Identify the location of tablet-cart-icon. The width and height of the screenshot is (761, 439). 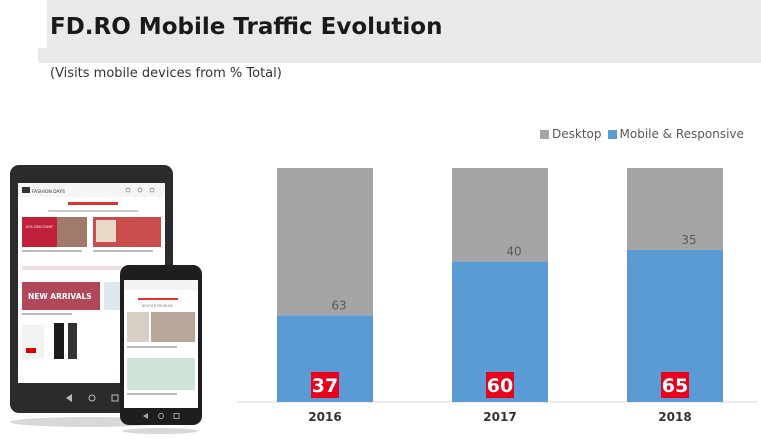
(152, 190).